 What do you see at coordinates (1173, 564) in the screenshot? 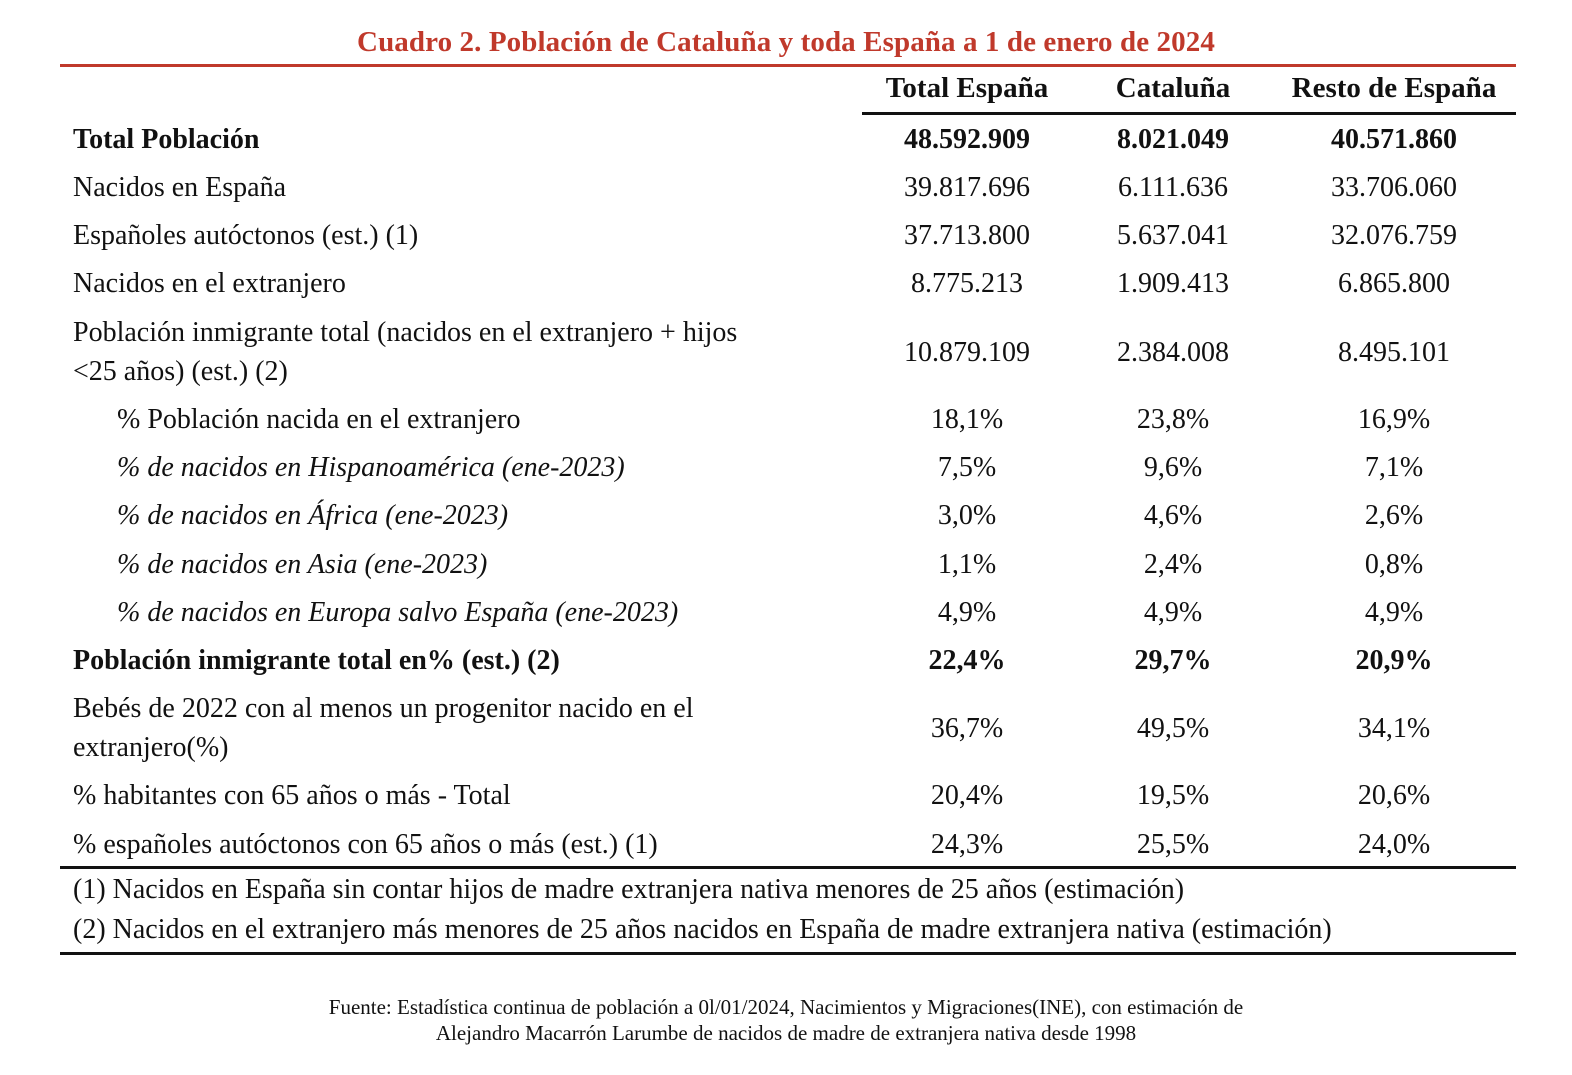
I see `cell-cataluna: 2,4%` at bounding box center [1173, 564].